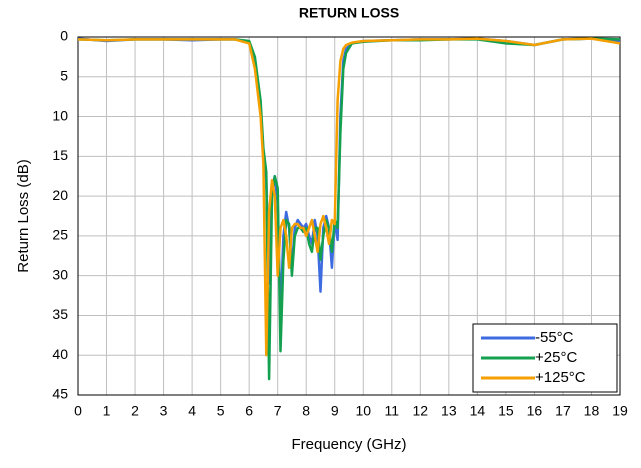 The width and height of the screenshot is (641, 468). I want to click on x-tick-label: 3, so click(164, 411).